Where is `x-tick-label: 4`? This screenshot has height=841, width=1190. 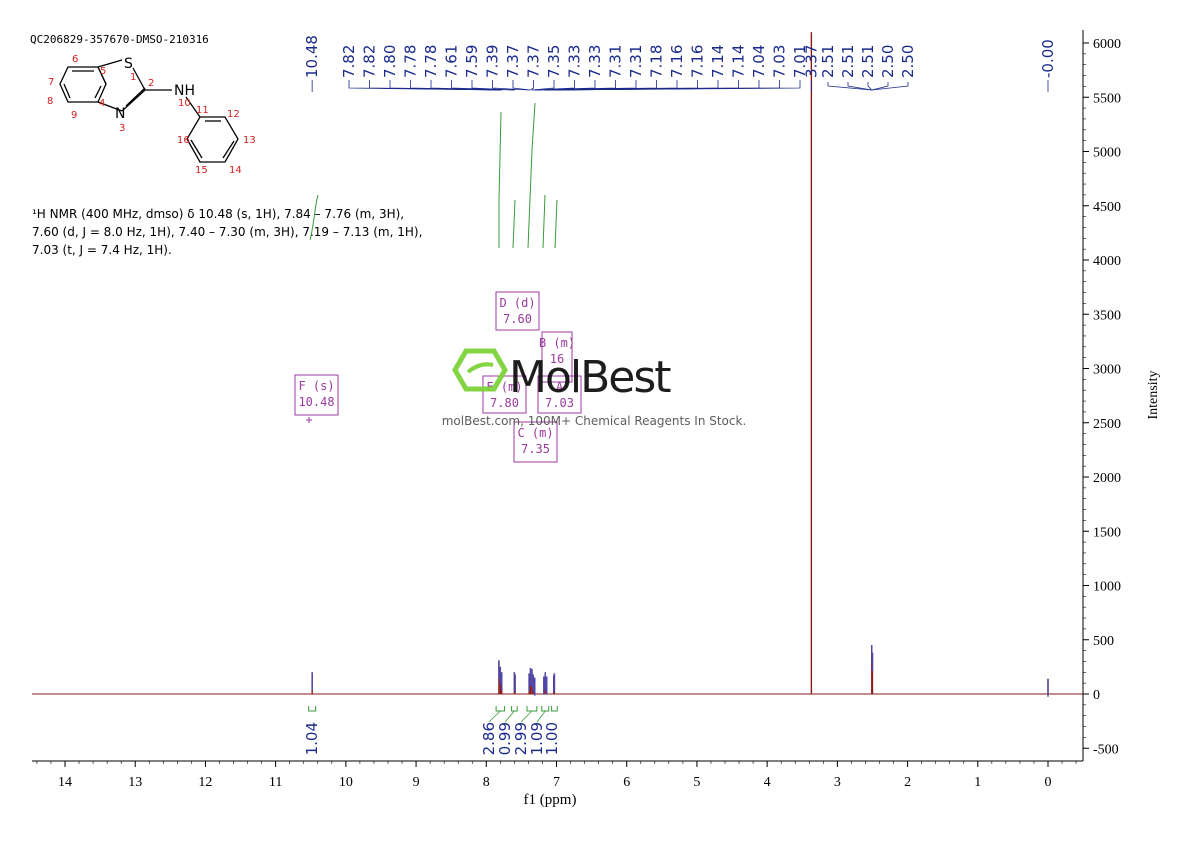 x-tick-label: 4 is located at coordinates (767, 782).